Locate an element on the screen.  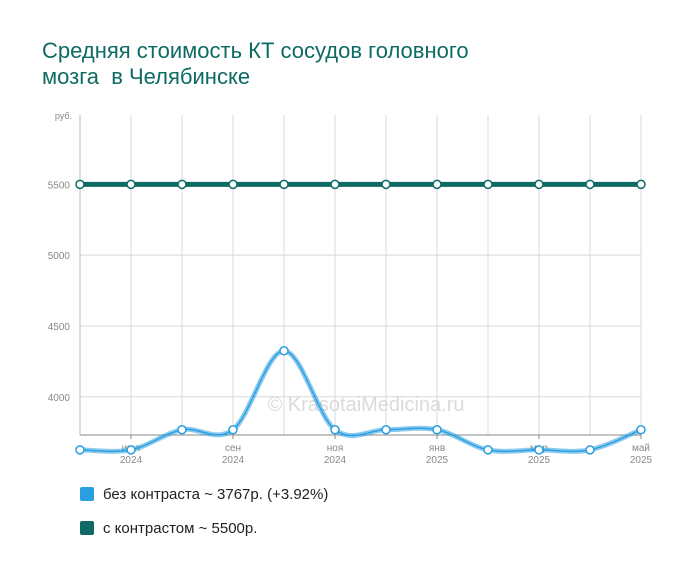
x-tick-label: янв is located at coordinates (437, 448).